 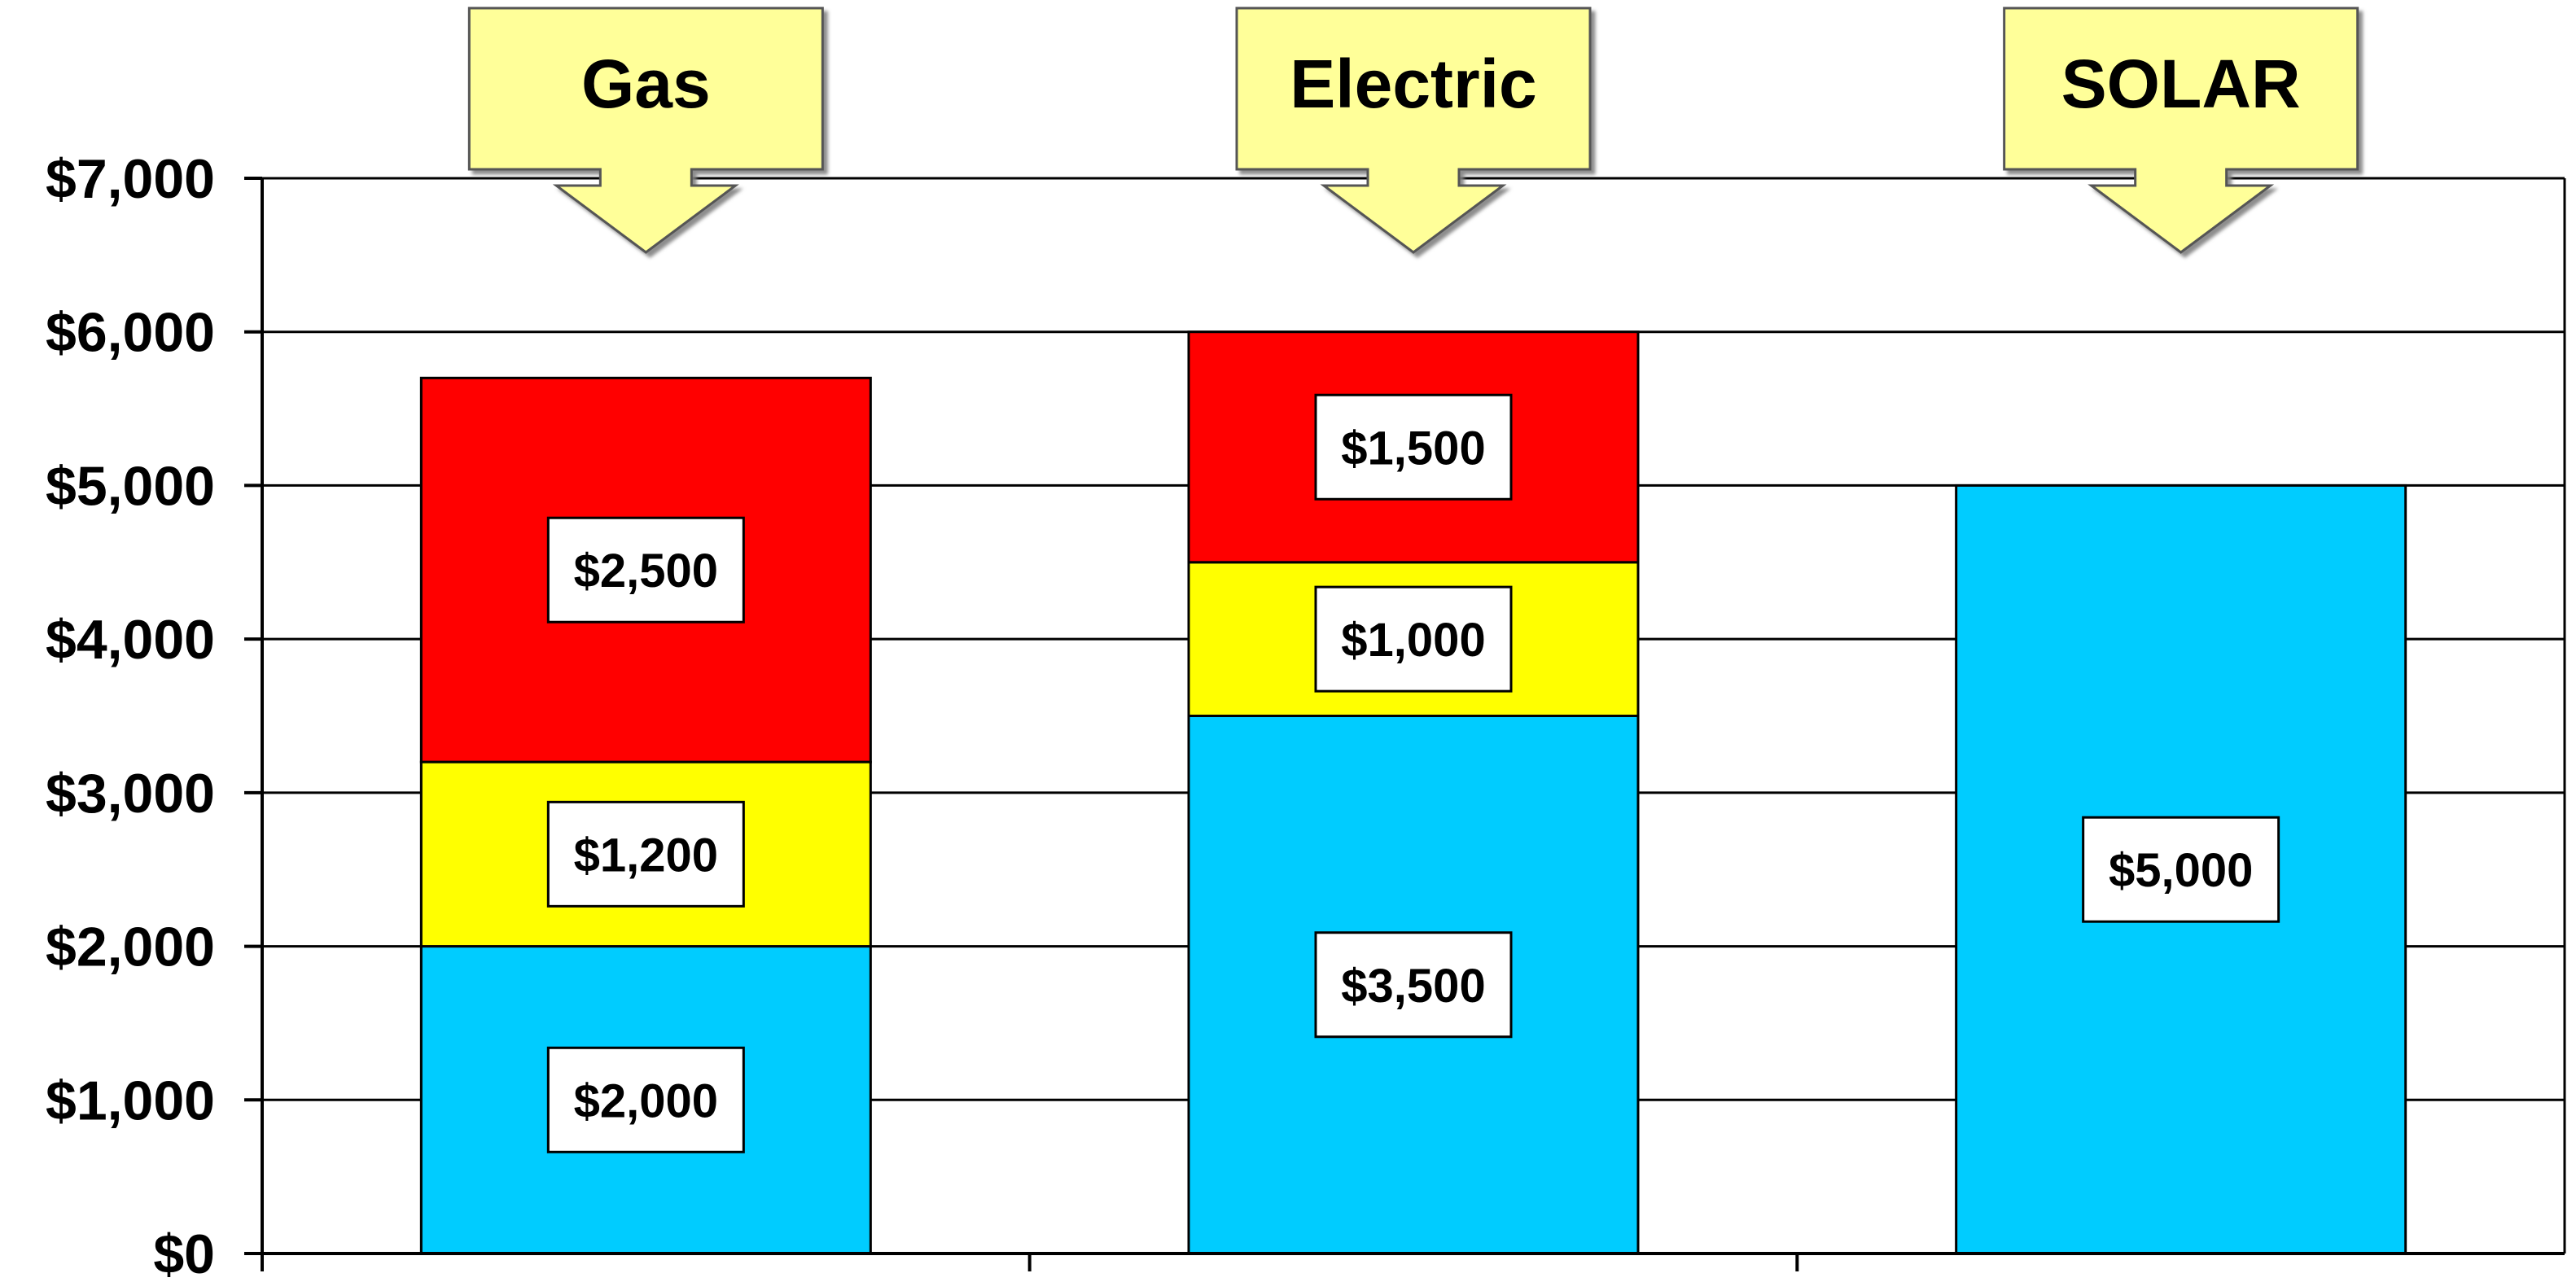 What do you see at coordinates (130, 179) in the screenshot?
I see `y-tick-label: $7,000` at bounding box center [130, 179].